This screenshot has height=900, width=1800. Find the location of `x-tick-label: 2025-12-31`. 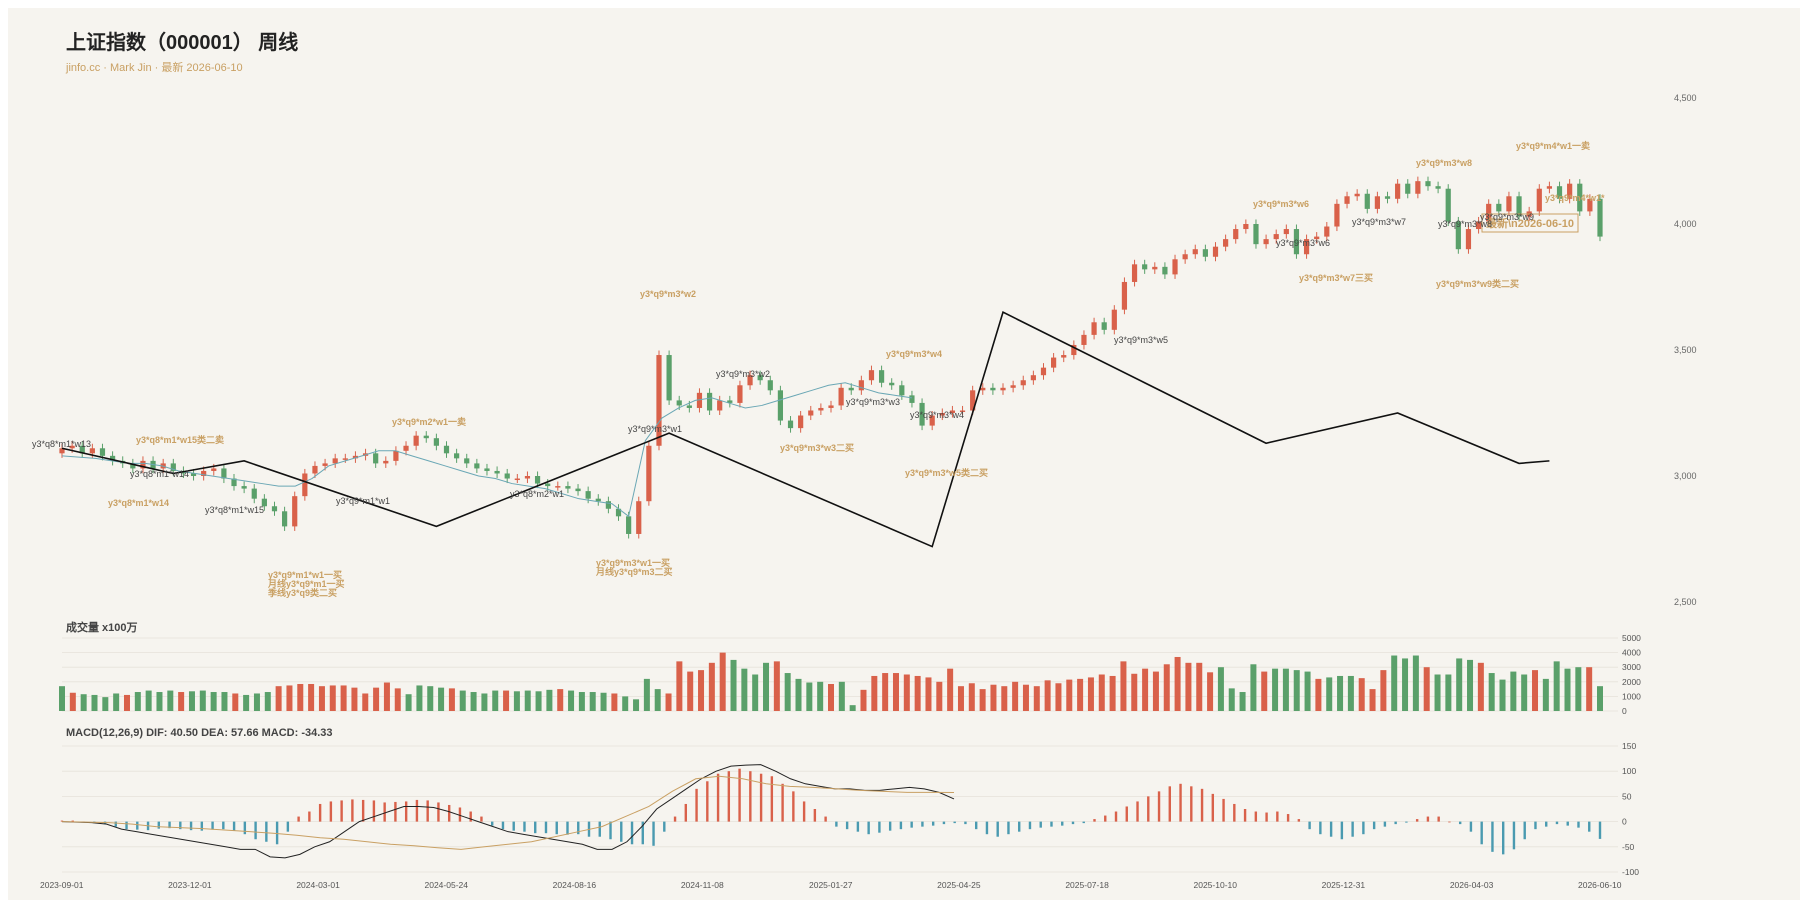

x-tick-label: 2025-12-31 is located at coordinates (1344, 885).